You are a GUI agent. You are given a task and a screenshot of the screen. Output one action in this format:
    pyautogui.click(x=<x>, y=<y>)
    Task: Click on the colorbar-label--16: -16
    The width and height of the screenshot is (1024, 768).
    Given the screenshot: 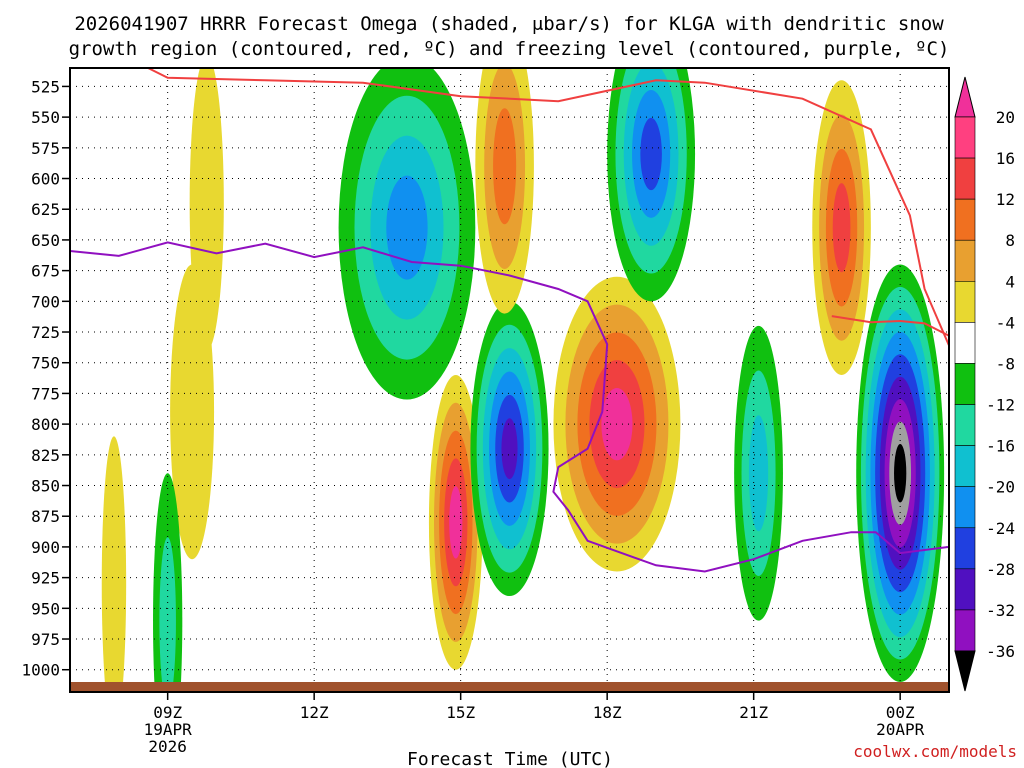 What is the action you would take?
    pyautogui.click(x=1000, y=446)
    